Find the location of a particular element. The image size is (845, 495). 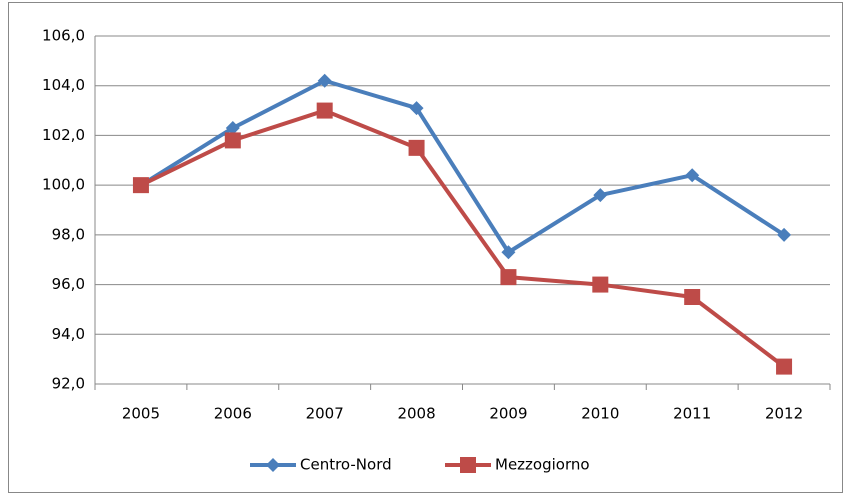

y-tick-label: 106,0 is located at coordinates (63, 36).